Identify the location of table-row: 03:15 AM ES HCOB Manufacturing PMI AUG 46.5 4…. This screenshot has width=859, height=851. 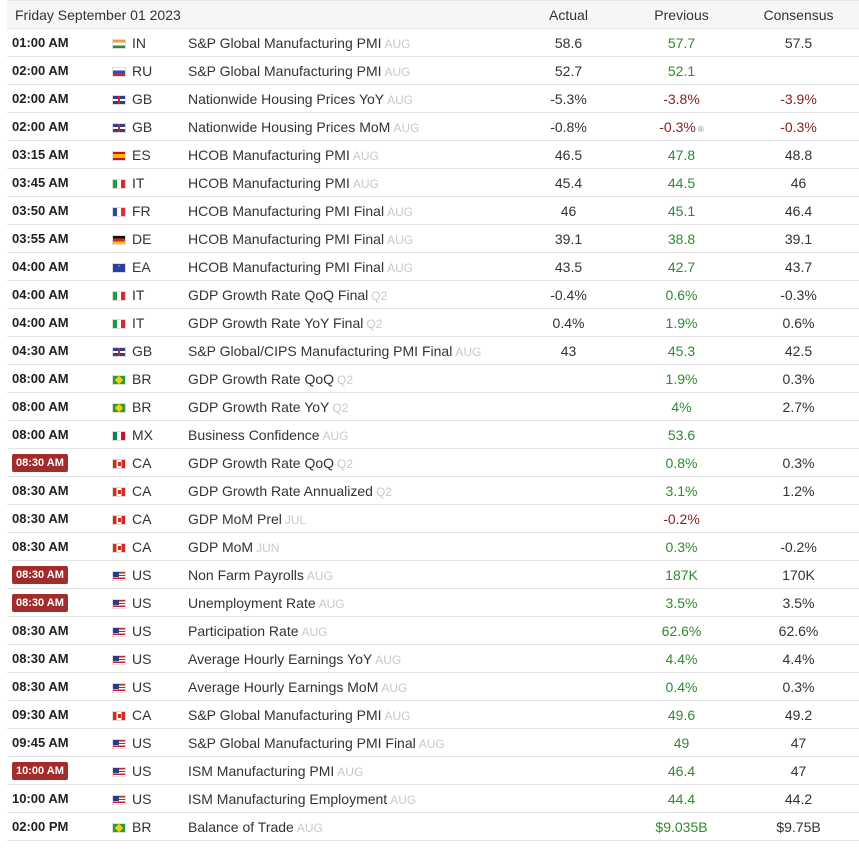
(433, 154).